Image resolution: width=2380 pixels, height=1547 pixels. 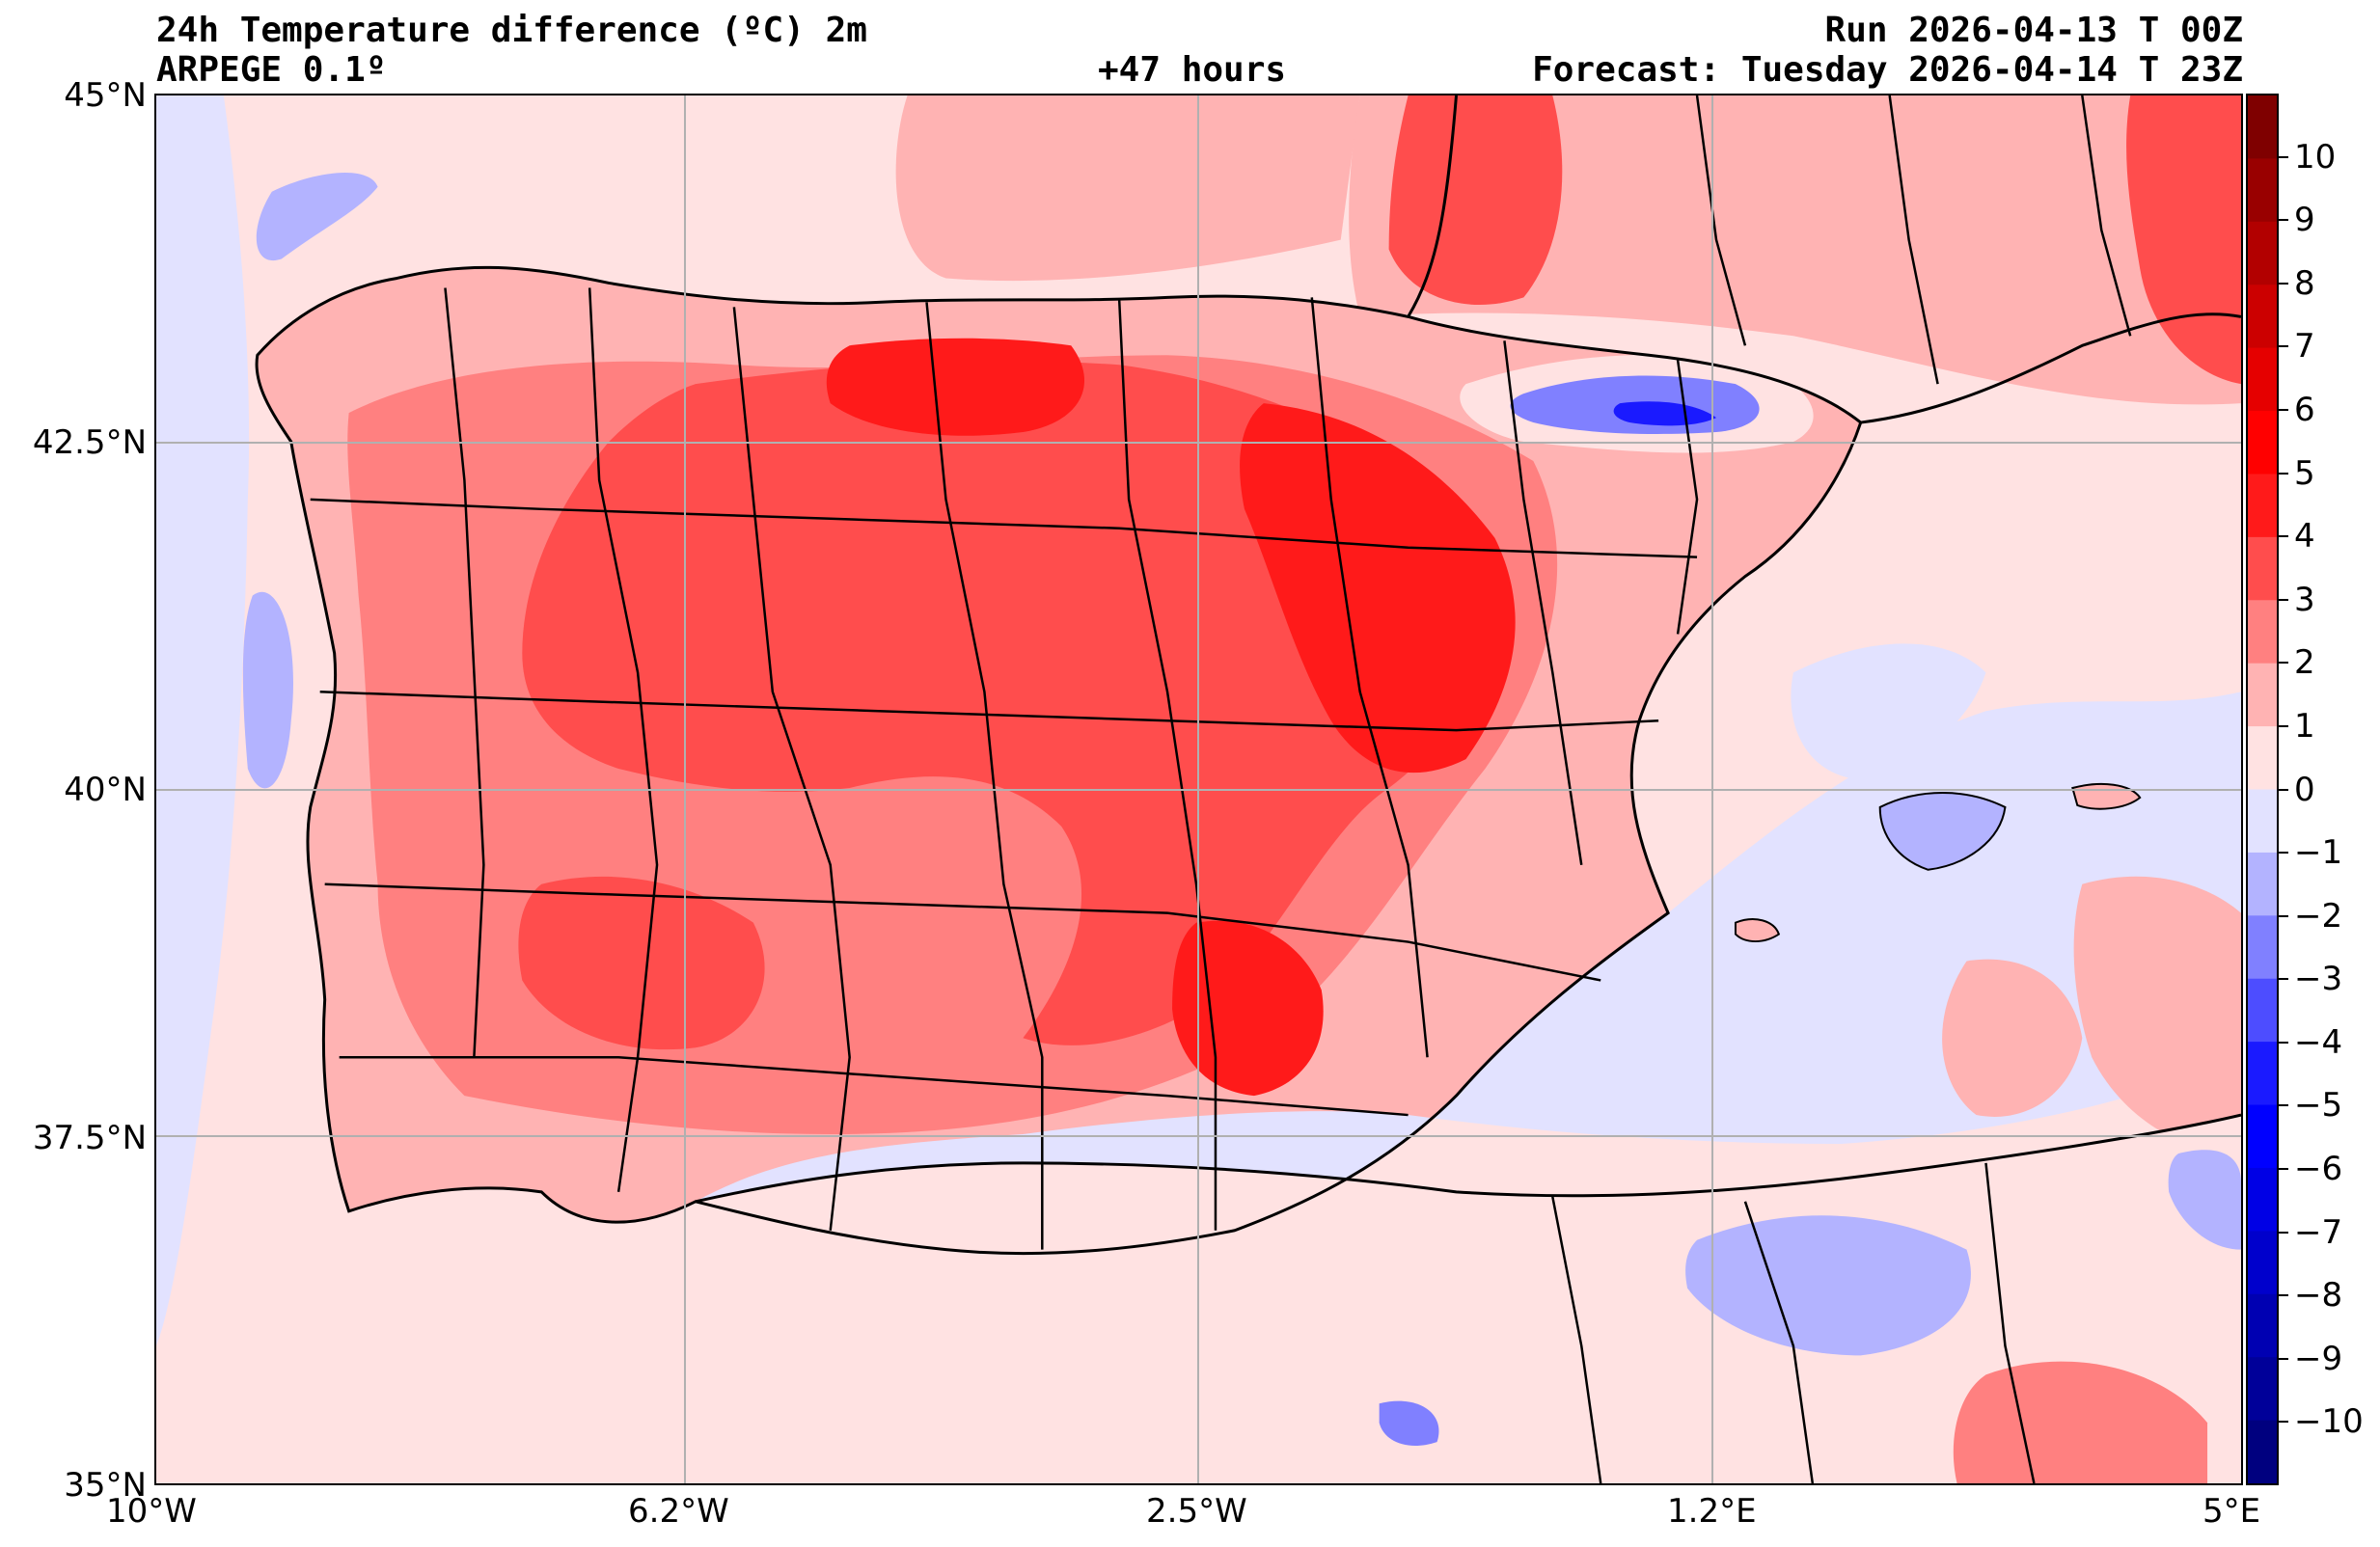 What do you see at coordinates (1193, 70) in the screenshot?
I see `lead-time-label: +47 hours` at bounding box center [1193, 70].